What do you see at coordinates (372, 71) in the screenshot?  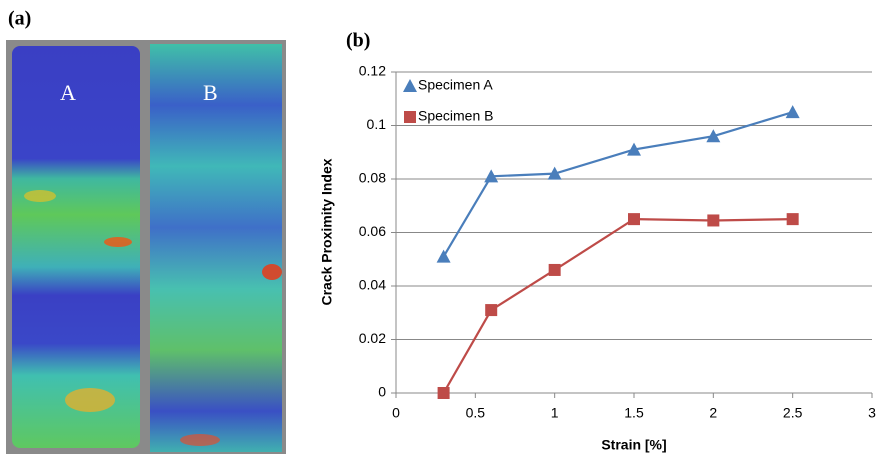 I see `y-tick-label: 0.12` at bounding box center [372, 71].